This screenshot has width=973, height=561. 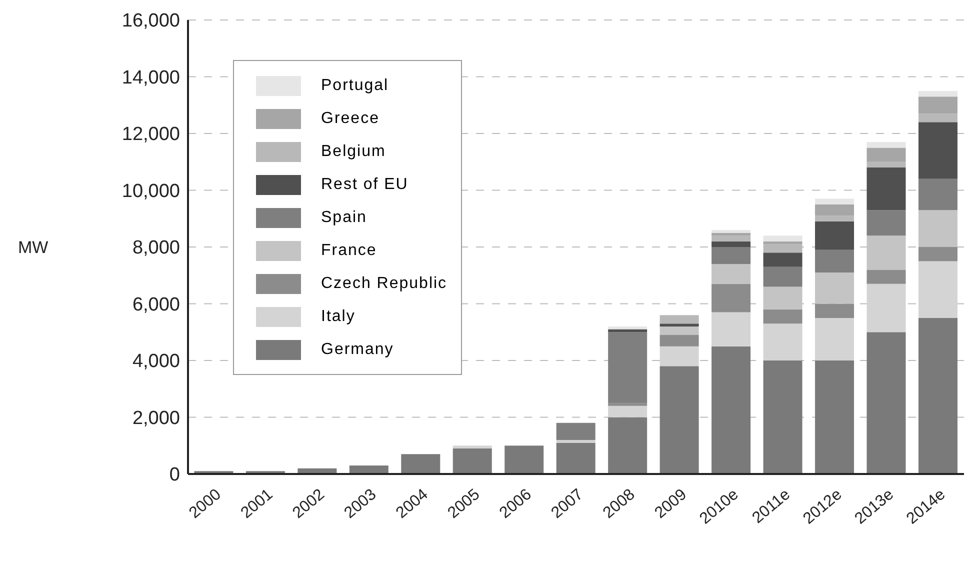 I want to click on legend-label: Greece, so click(x=350, y=119).